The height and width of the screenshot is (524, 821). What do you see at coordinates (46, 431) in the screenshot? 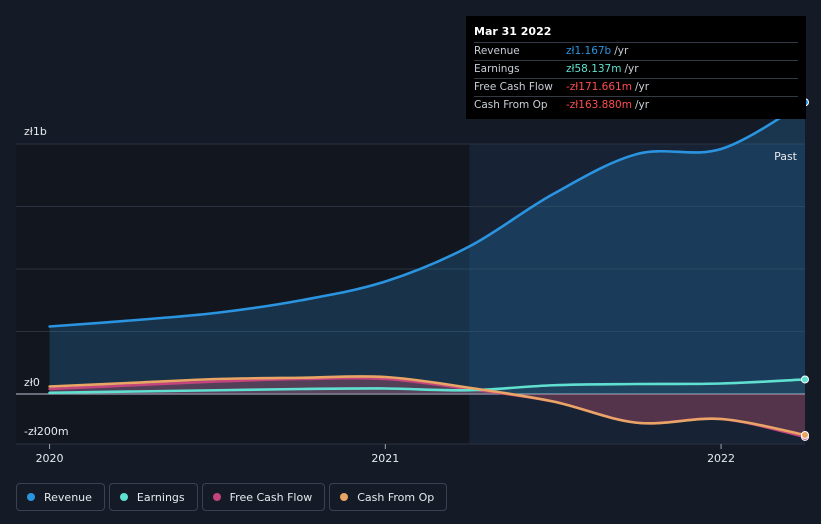
I see `y-tick-label: -zł200m` at bounding box center [46, 431].